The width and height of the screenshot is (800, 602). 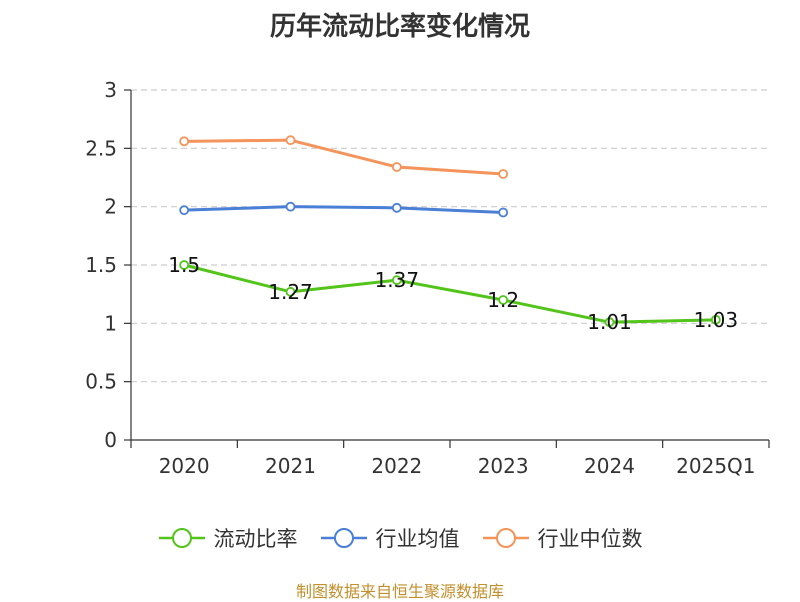 I want to click on data-label: 1.27, so click(x=290, y=292).